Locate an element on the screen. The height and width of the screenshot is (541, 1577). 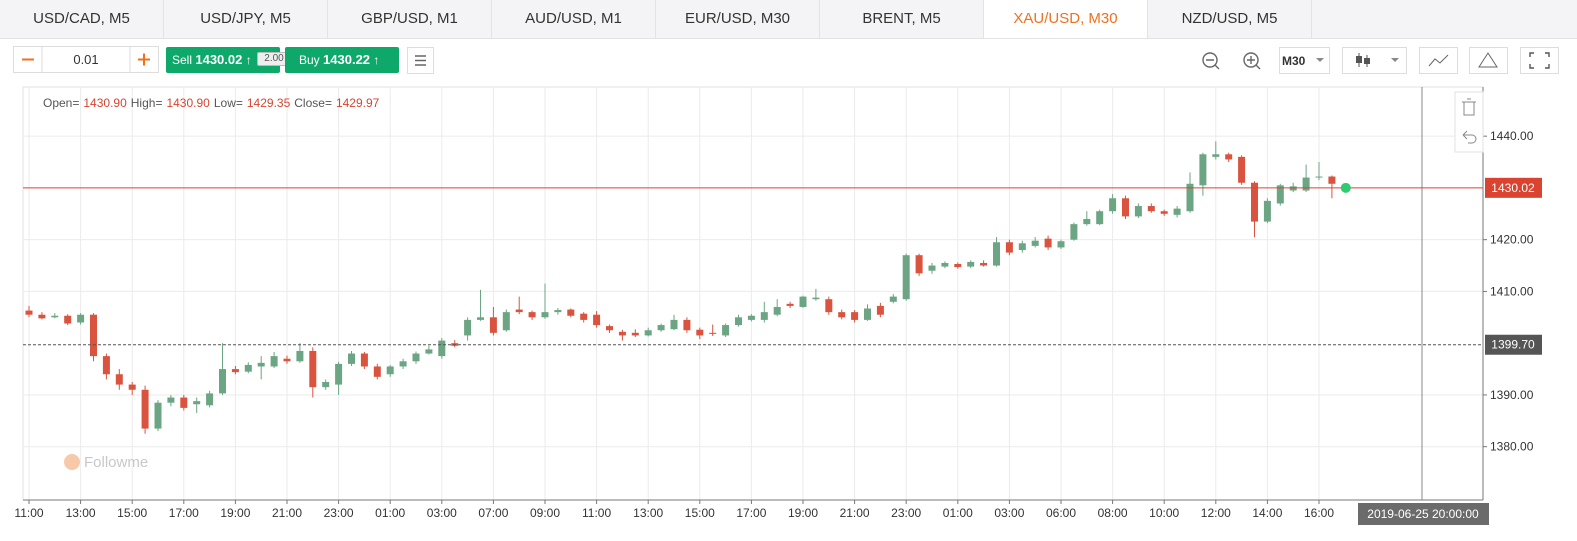
current-price-dot is located at coordinates (1345, 187).